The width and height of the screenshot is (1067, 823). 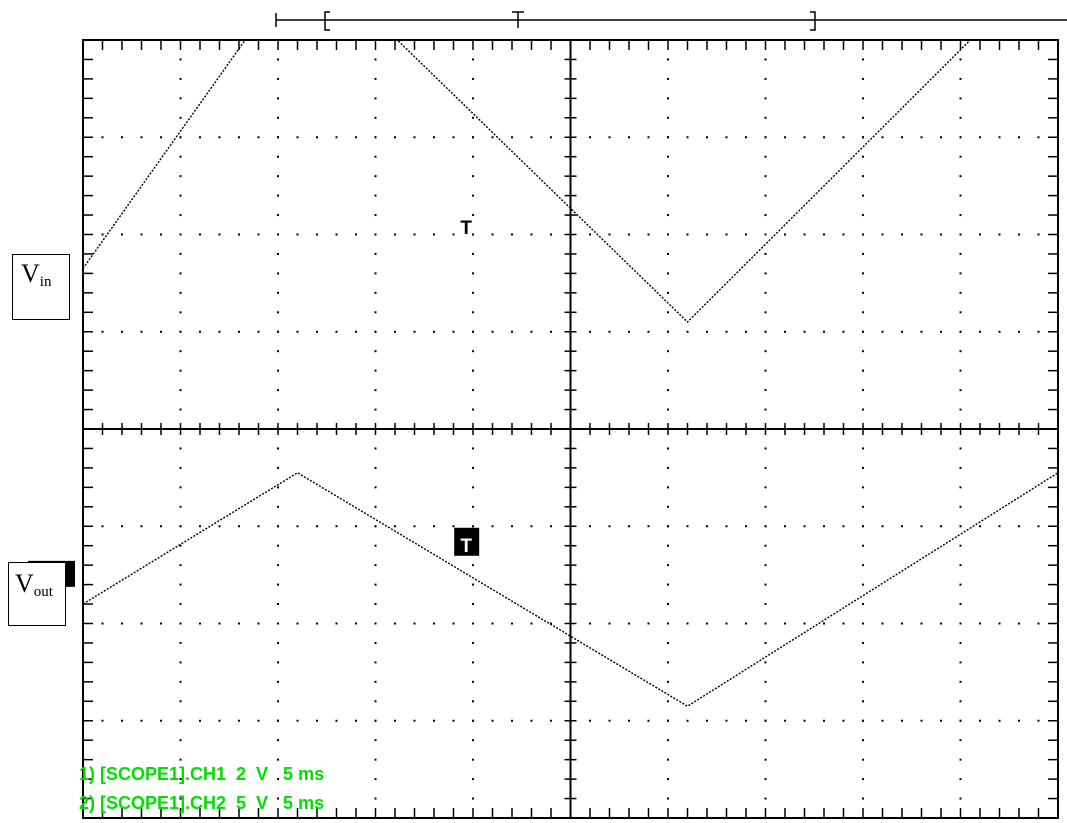 What do you see at coordinates (51, 430) in the screenshot?
I see `channel-markers: 1->2->` at bounding box center [51, 430].